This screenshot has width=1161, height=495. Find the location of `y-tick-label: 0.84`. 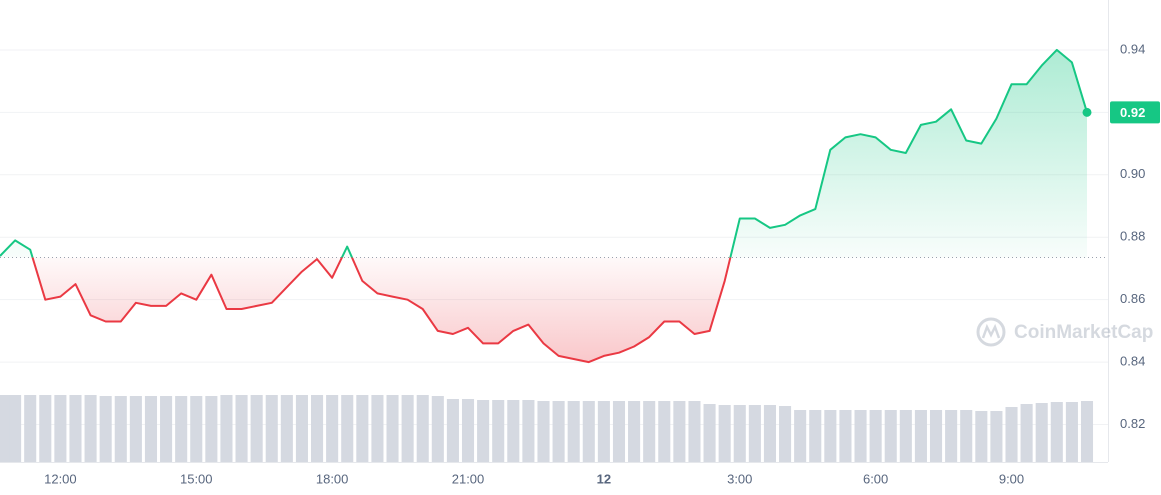

y-tick-label: 0.84 is located at coordinates (1132, 361).